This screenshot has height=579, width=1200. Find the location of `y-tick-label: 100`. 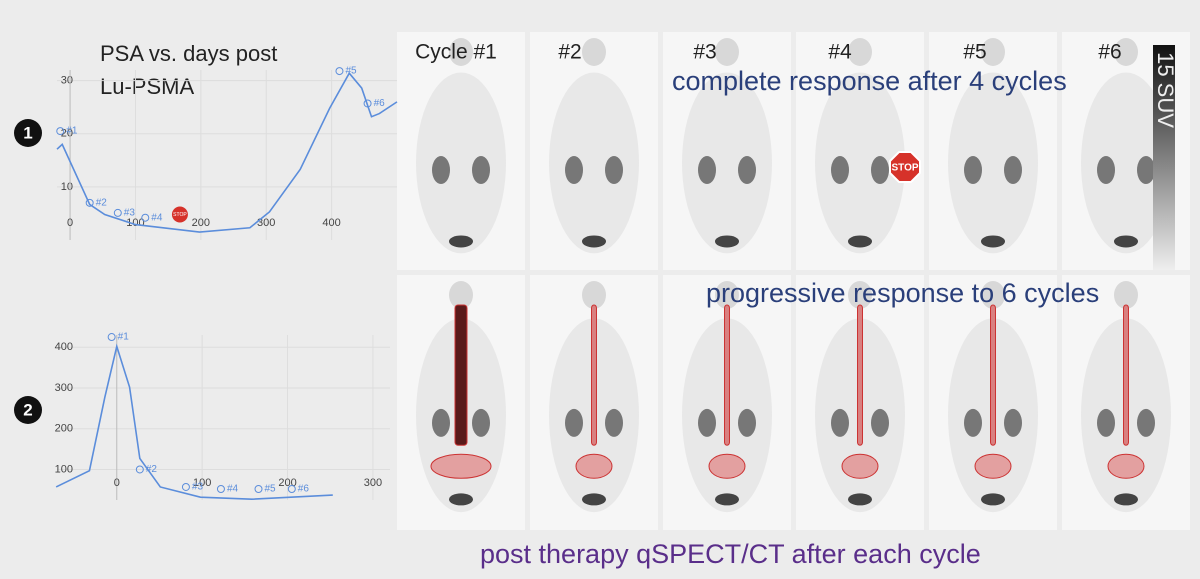

y-tick-label: 100 is located at coordinates (64, 469).